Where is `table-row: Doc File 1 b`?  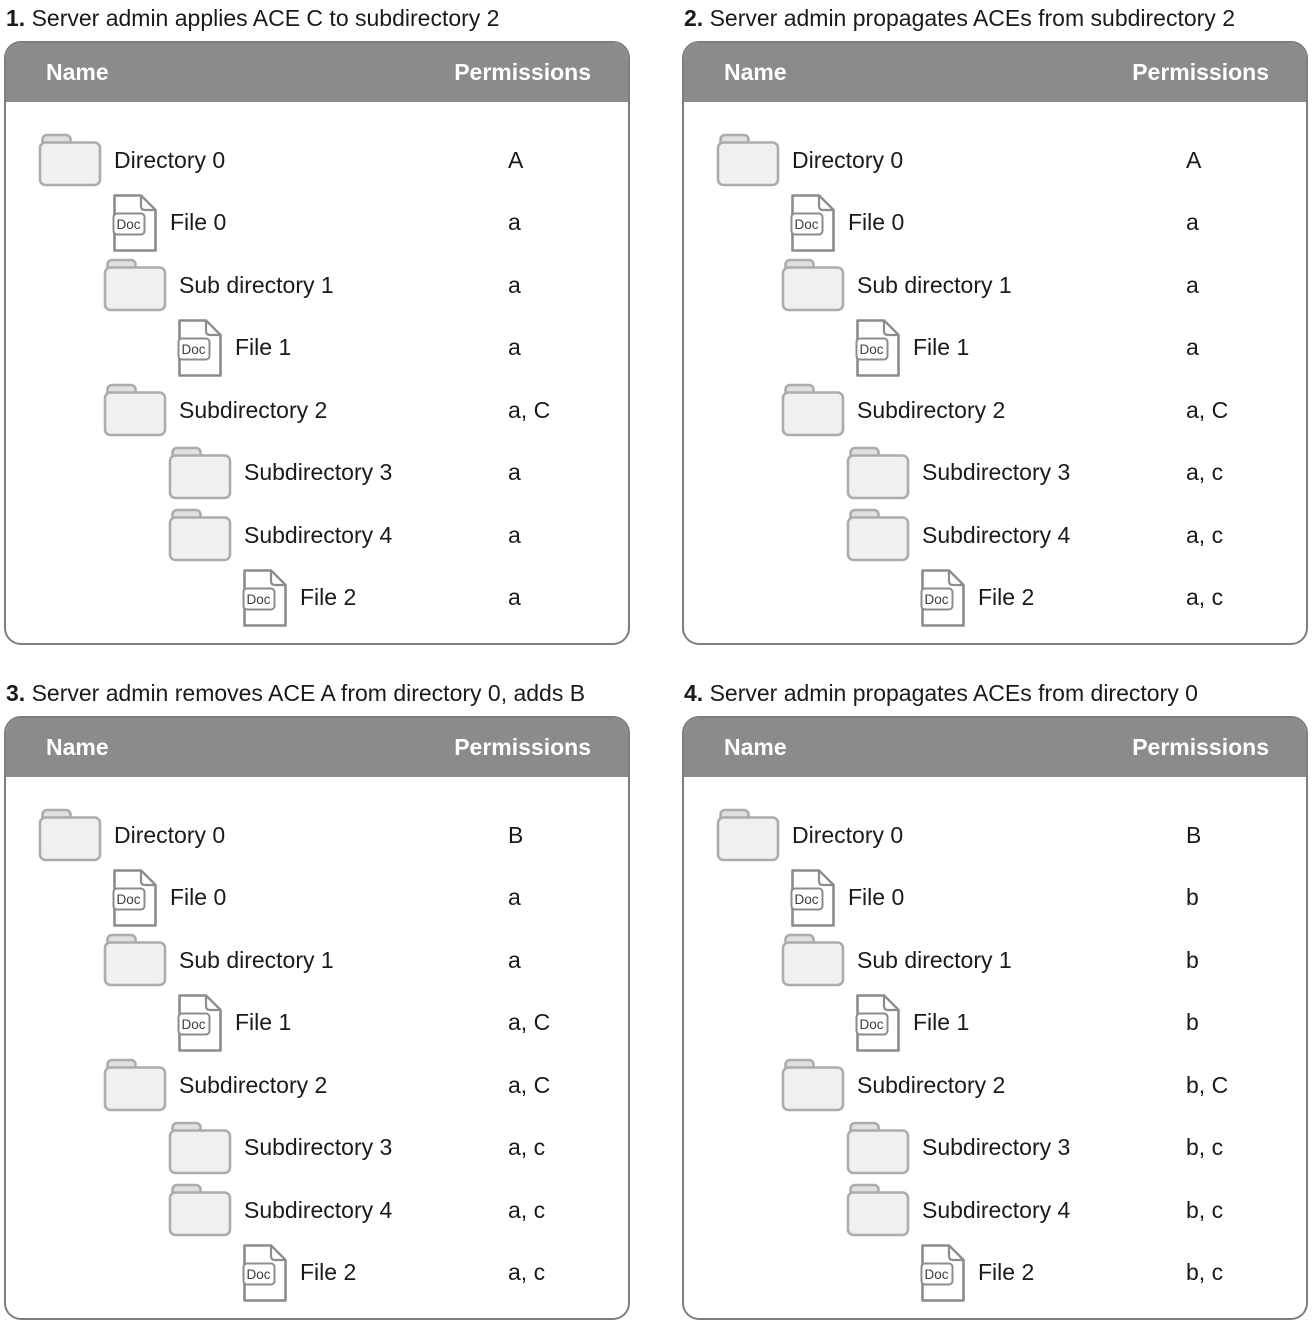
table-row: Doc File 1 b is located at coordinates (995, 1023).